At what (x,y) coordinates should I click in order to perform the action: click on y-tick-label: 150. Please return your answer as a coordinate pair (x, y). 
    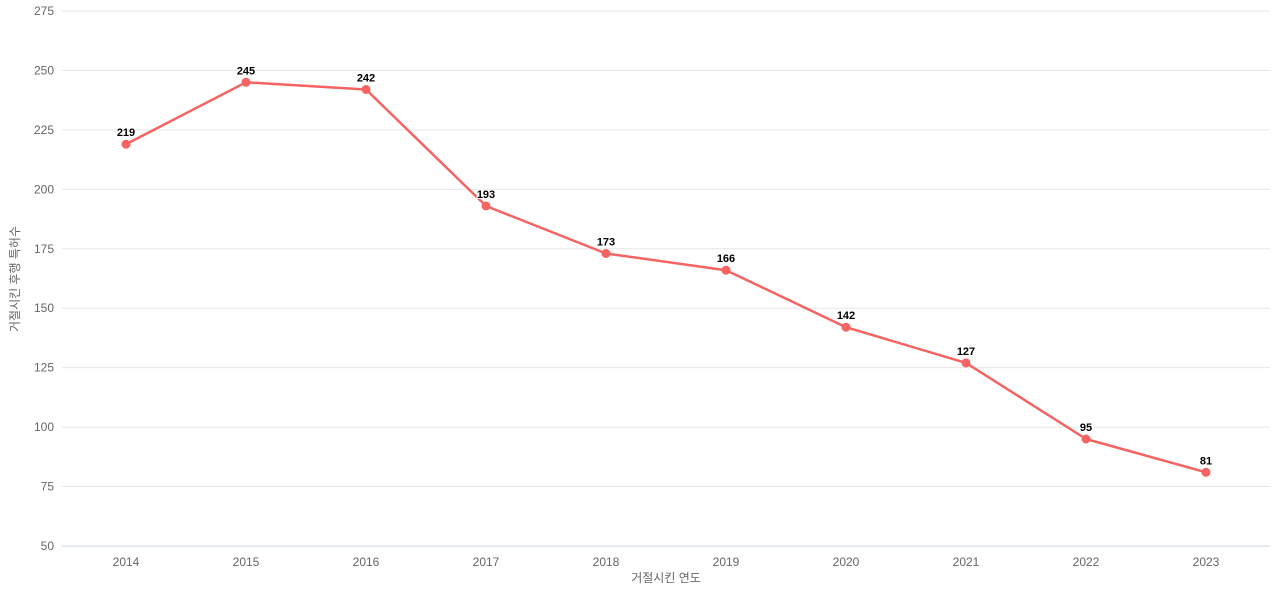
    Looking at the image, I should click on (44, 308).